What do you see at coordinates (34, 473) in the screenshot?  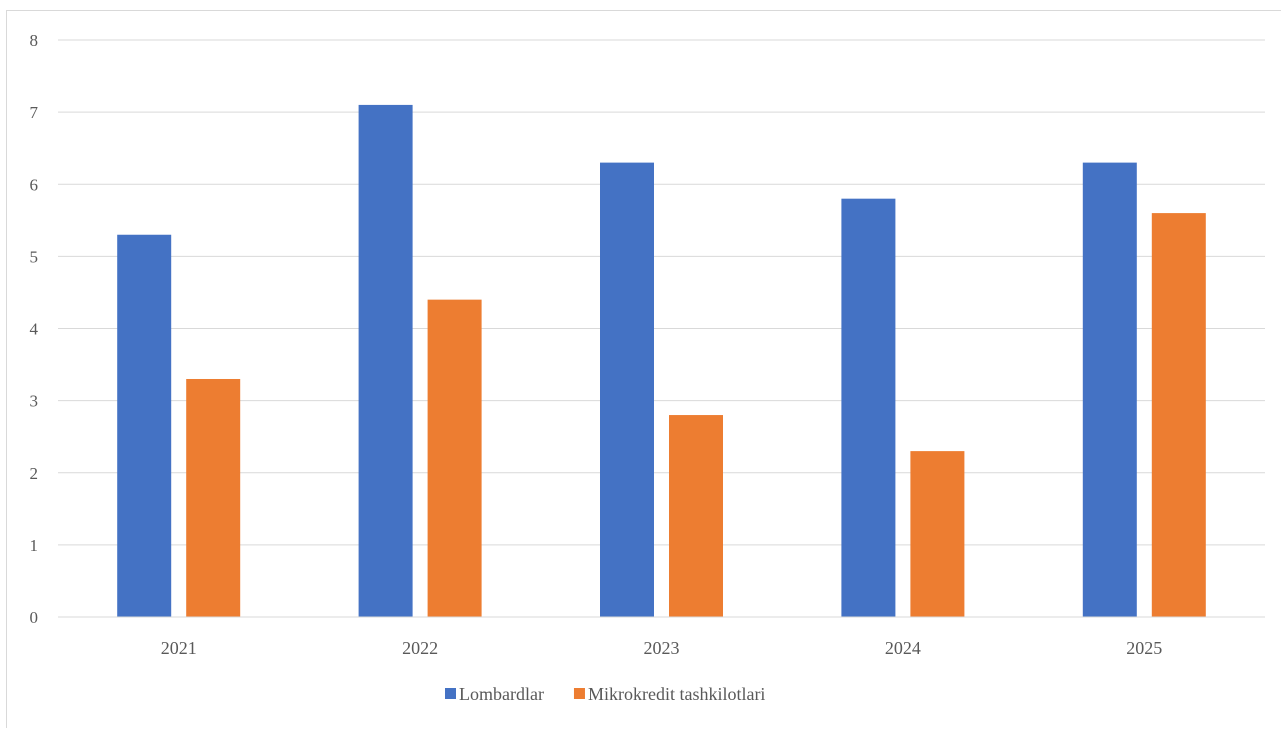 I see `y-tick-label: 2` at bounding box center [34, 473].